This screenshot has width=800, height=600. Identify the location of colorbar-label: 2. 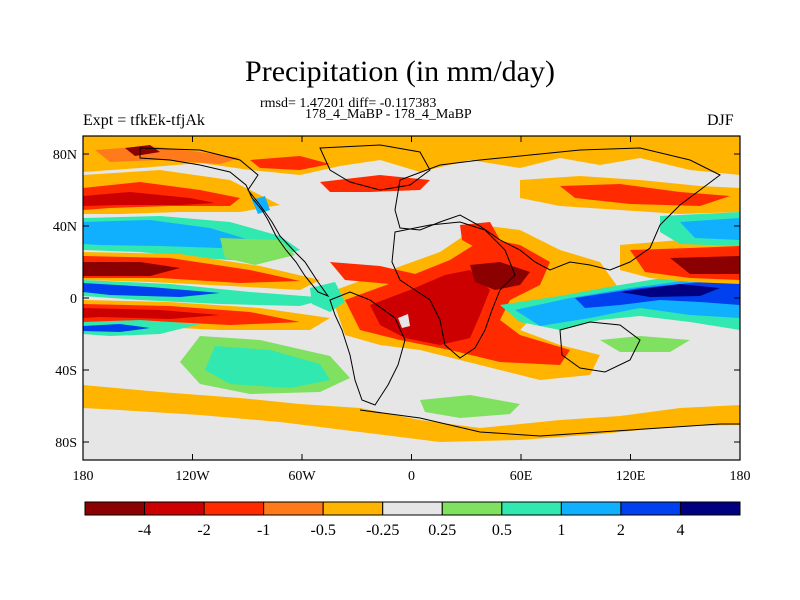
(621, 530).